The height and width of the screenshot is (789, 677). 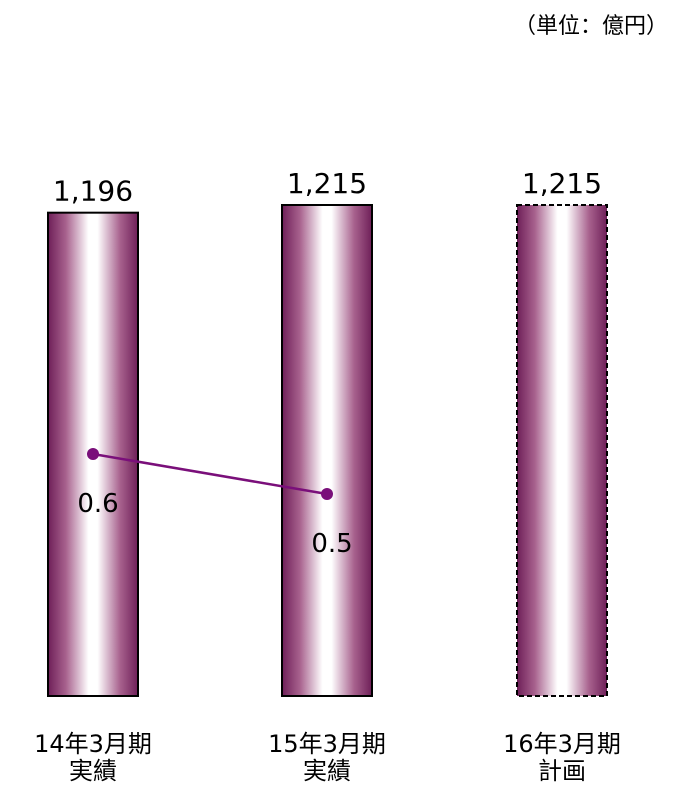 What do you see at coordinates (331, 544) in the screenshot?
I see `ratio-value-label-2: 0.5` at bounding box center [331, 544].